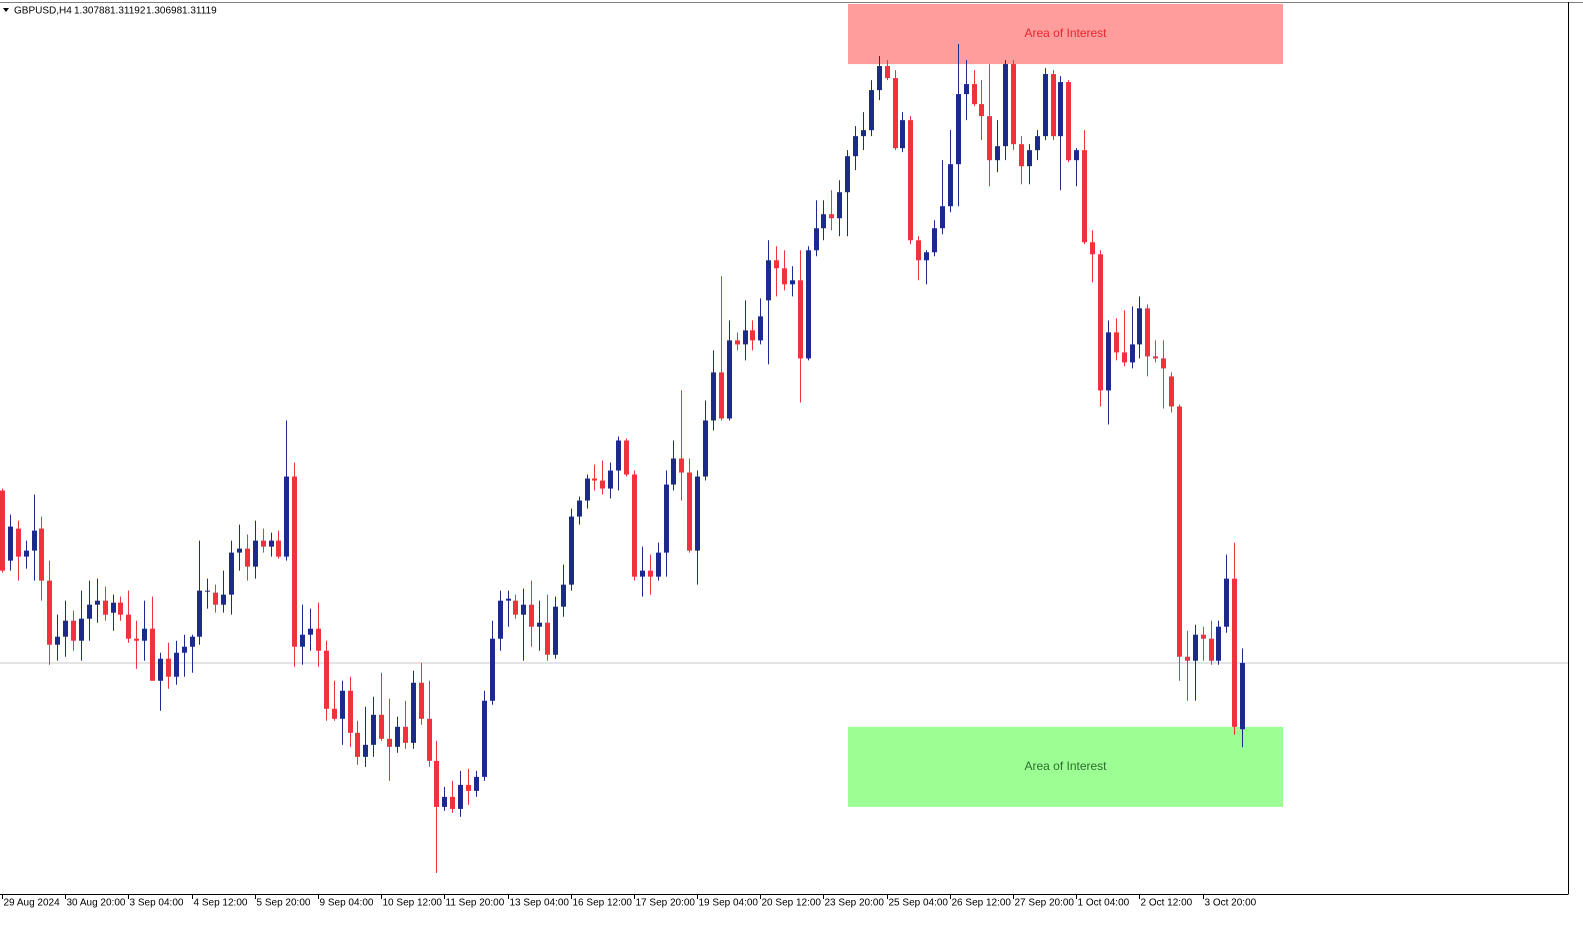  Describe the element at coordinates (982, 903) in the screenshot. I see `x-tick-label: 26 Sep 12:00` at that location.